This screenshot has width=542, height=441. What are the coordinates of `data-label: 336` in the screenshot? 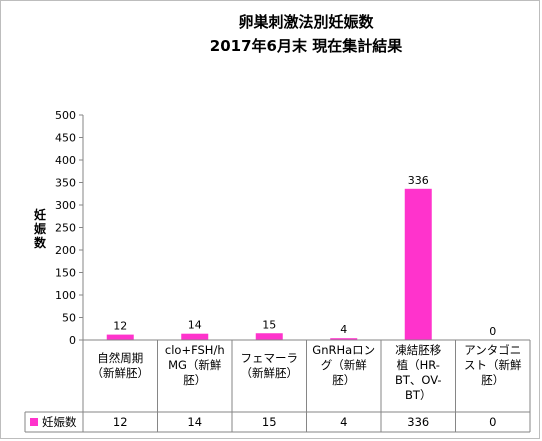 It's located at (418, 180).